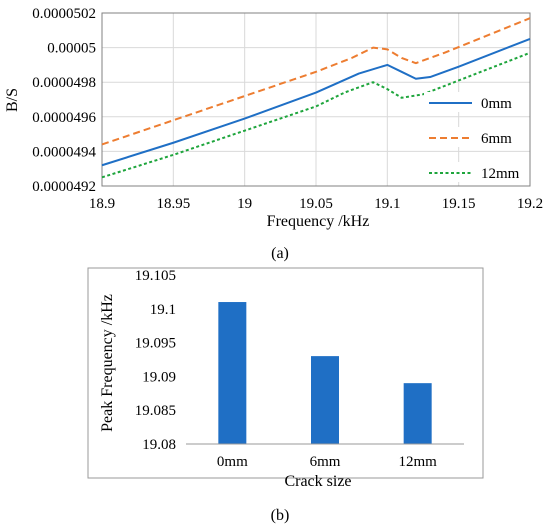 This screenshot has height=528, width=550. I want to click on line-chart-y-tick-label: 0.0000496, so click(64, 118).